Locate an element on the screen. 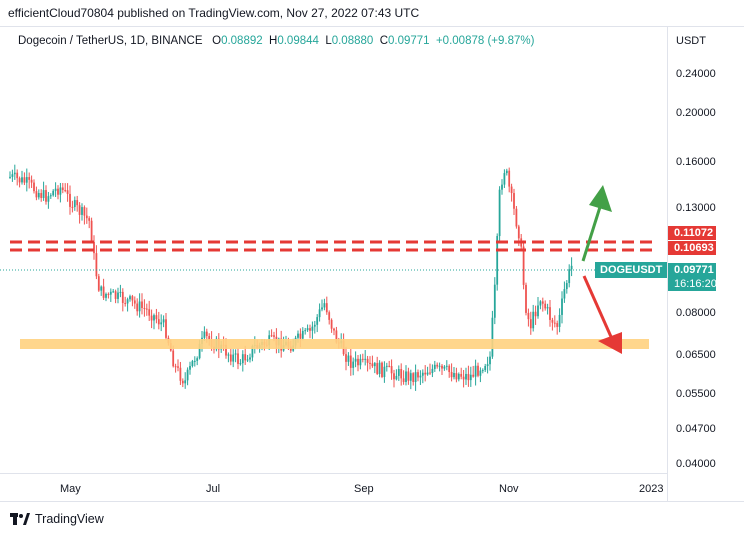  high-label: H is located at coordinates (273, 41).